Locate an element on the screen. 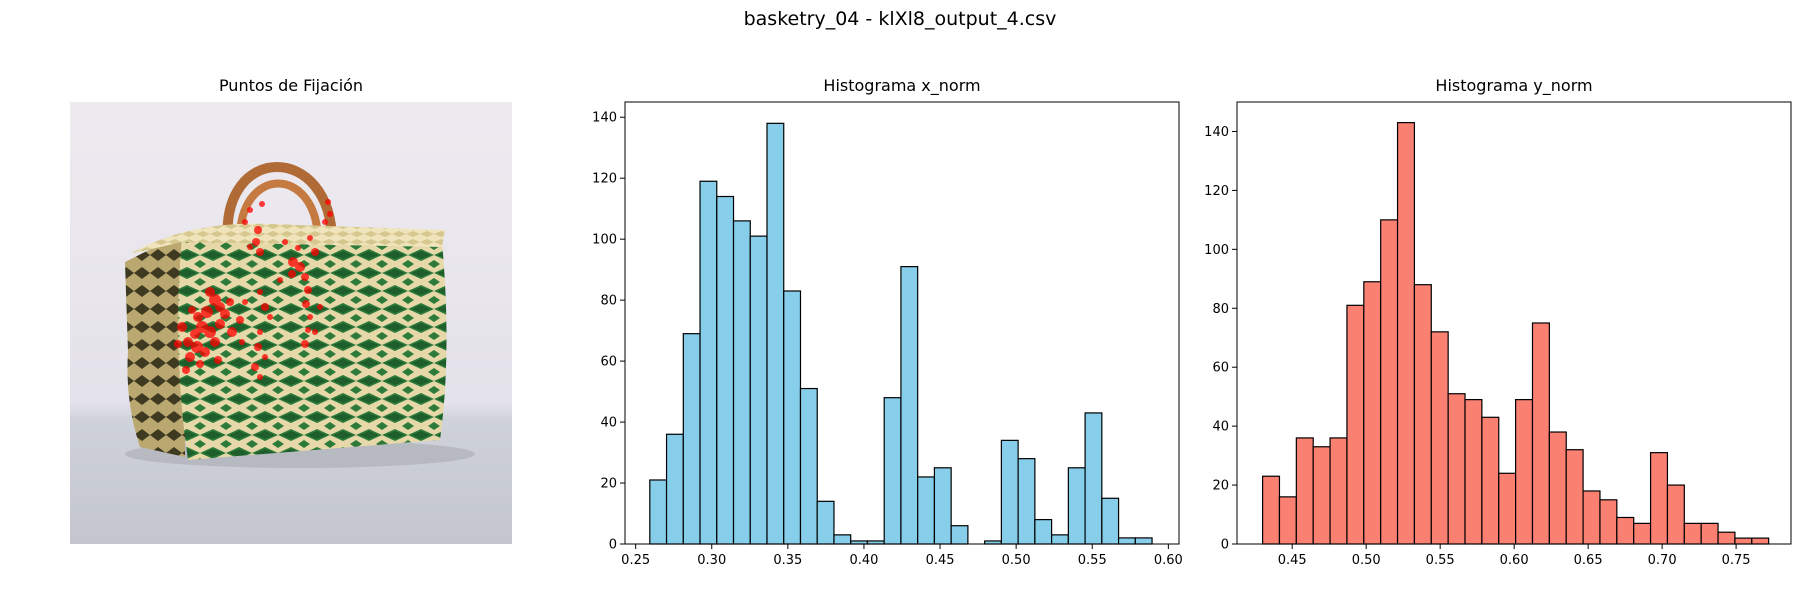 The width and height of the screenshot is (1800, 600). x-tick-label: 0.70 is located at coordinates (1662, 560).